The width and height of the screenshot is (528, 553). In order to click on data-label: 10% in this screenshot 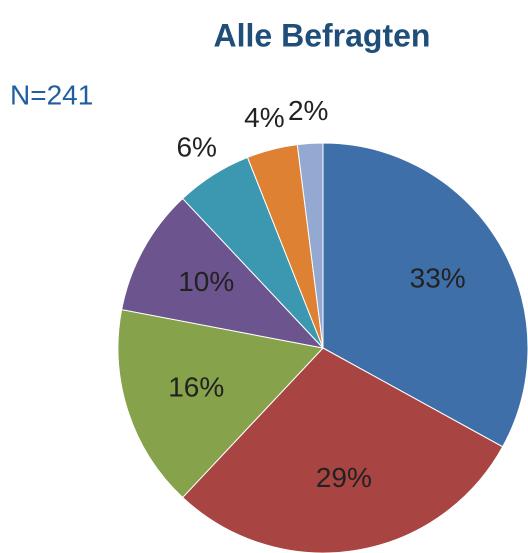, I will do `click(206, 281)`.